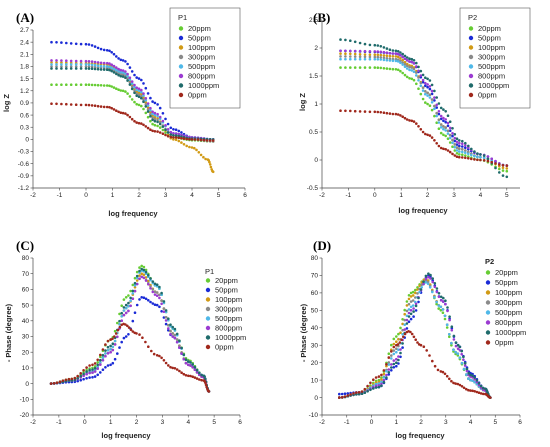 The height and width of the screenshot is (447, 550). I want to click on panel-d-y-tick-label: 40, so click(315, 328).